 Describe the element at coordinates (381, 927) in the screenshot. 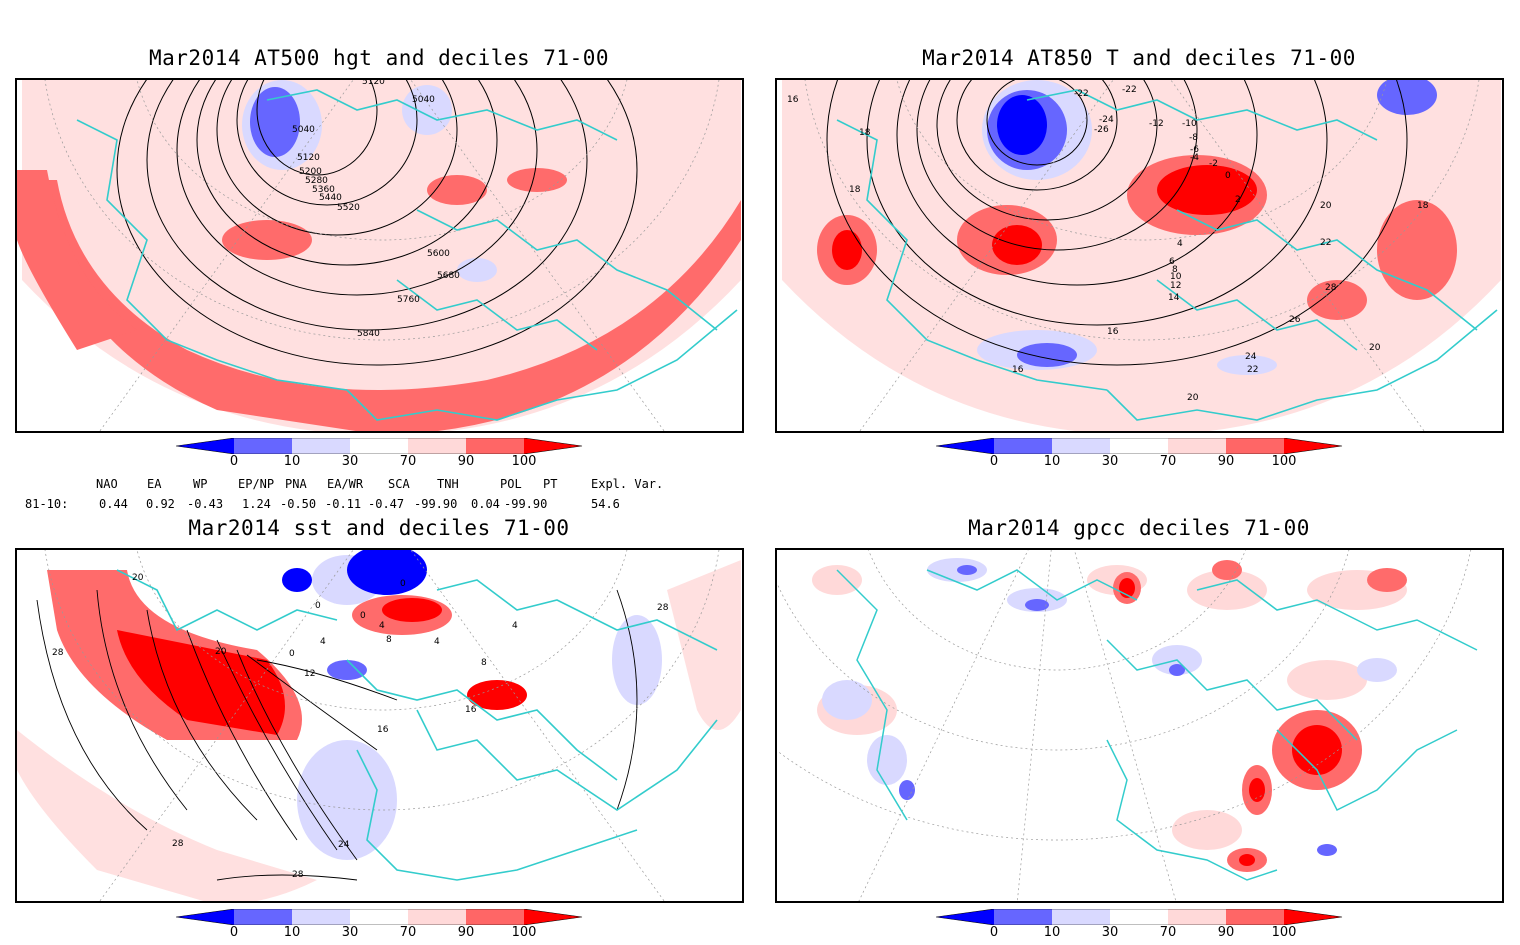

I see `colorbar-bottom-left: 0 10 30 70 90 100` at that location.